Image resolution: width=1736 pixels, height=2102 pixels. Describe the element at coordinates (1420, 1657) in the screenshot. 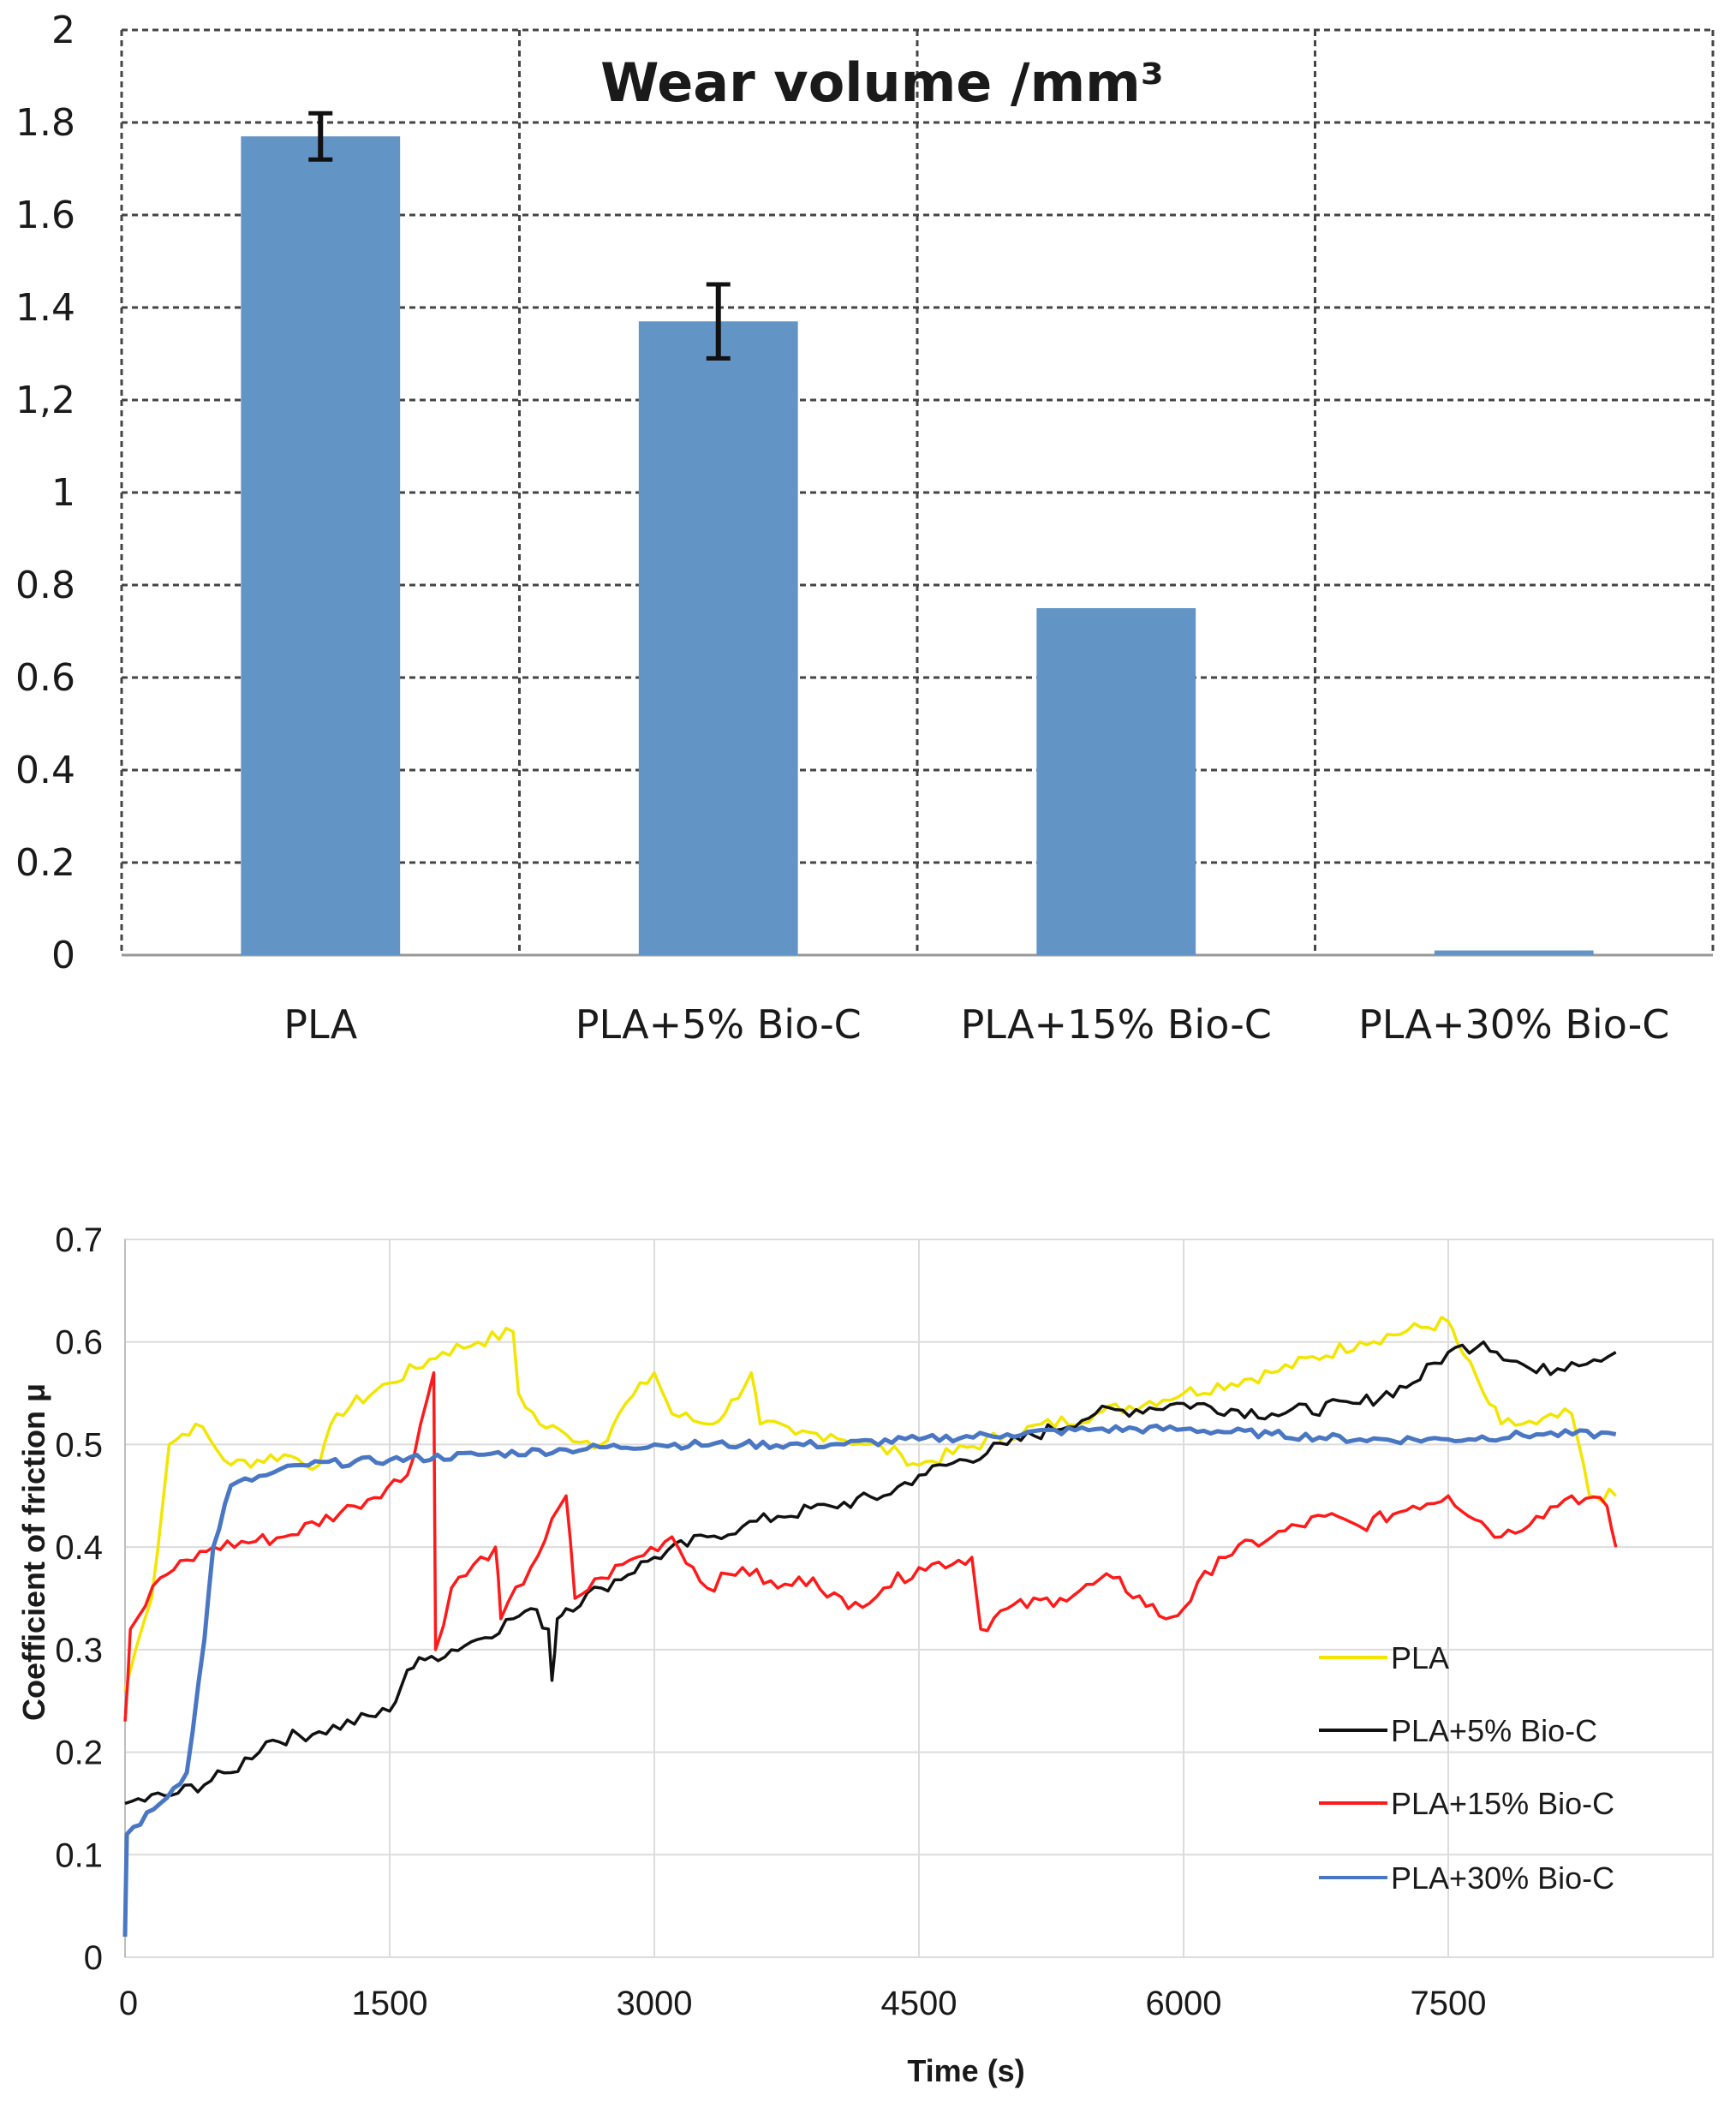

I see `legend-label-0: PLA` at that location.